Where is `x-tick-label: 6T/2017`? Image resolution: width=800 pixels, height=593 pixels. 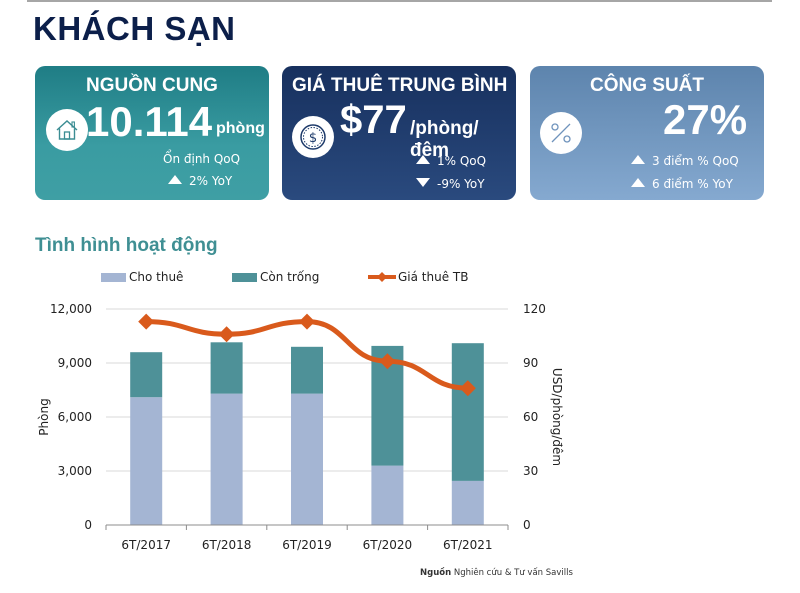 x-tick-label: 6T/2017 is located at coordinates (146, 545).